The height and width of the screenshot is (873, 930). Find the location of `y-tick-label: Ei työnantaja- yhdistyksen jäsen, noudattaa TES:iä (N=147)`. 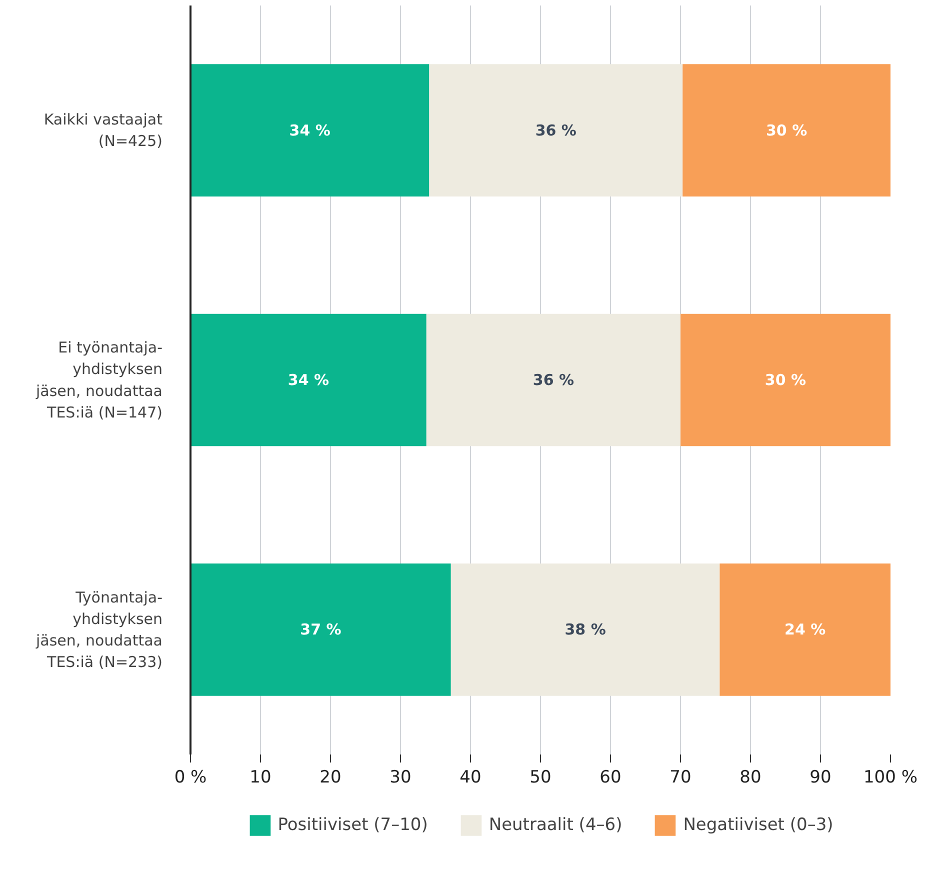

y-tick-label: Ei työnantaja- yhdistyksen jäsen, noudattaa TES:iä (N=147) is located at coordinates (99, 380).